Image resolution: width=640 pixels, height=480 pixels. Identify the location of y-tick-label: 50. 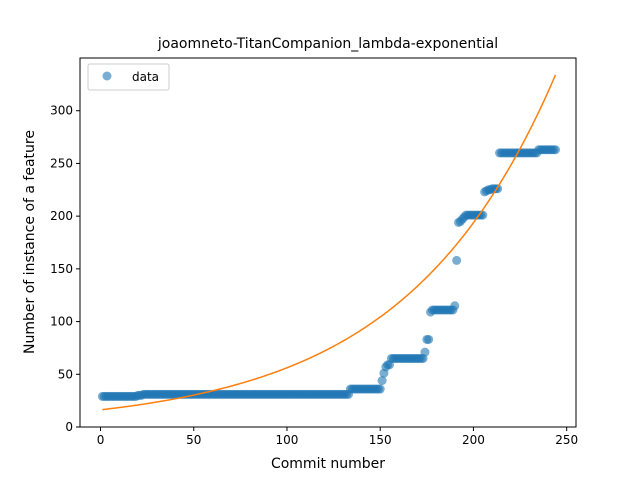
(65, 374).